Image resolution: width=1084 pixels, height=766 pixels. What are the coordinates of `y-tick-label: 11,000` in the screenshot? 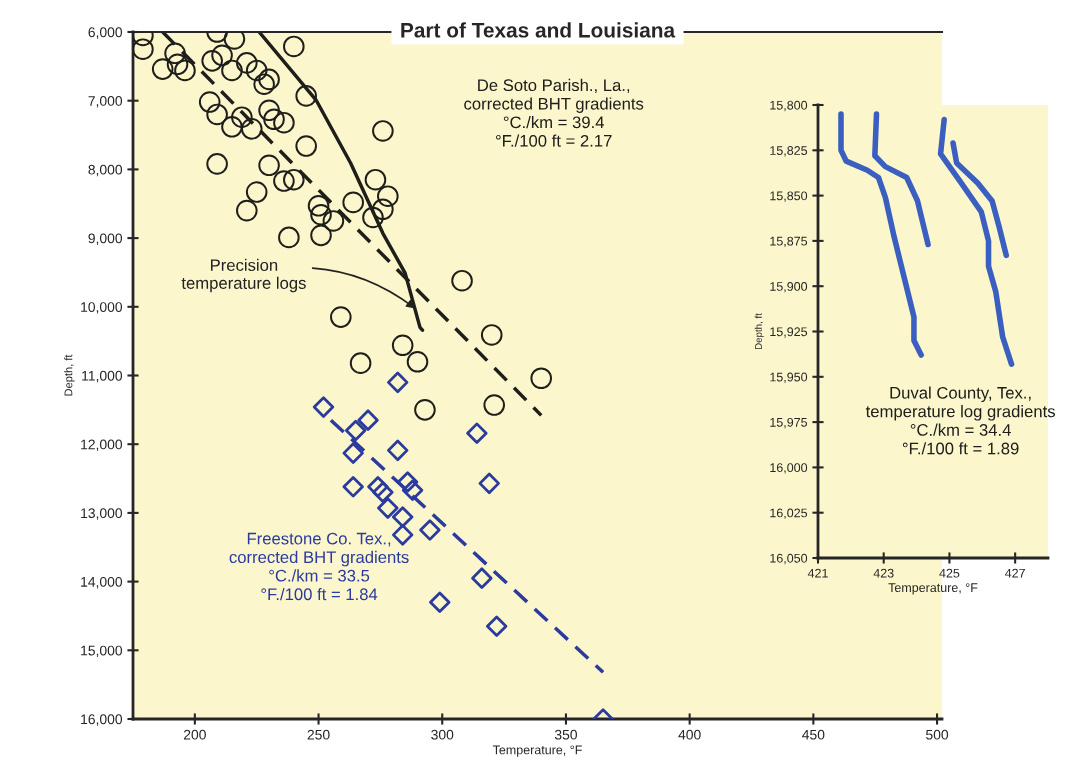 It's located at (102, 376).